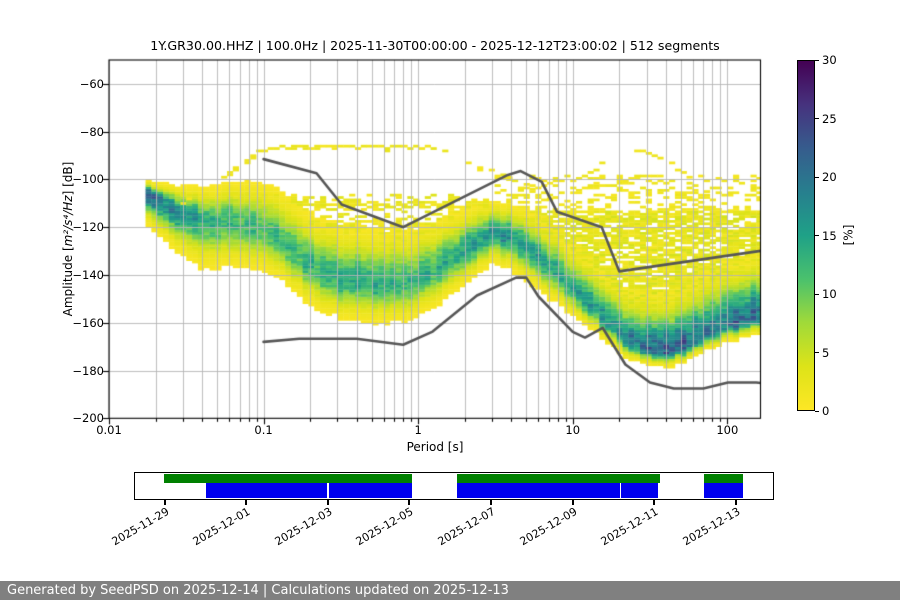 This screenshot has width=900, height=600. What do you see at coordinates (88, 370) in the screenshot?
I see `y-tick-label: −180` at bounding box center [88, 370].